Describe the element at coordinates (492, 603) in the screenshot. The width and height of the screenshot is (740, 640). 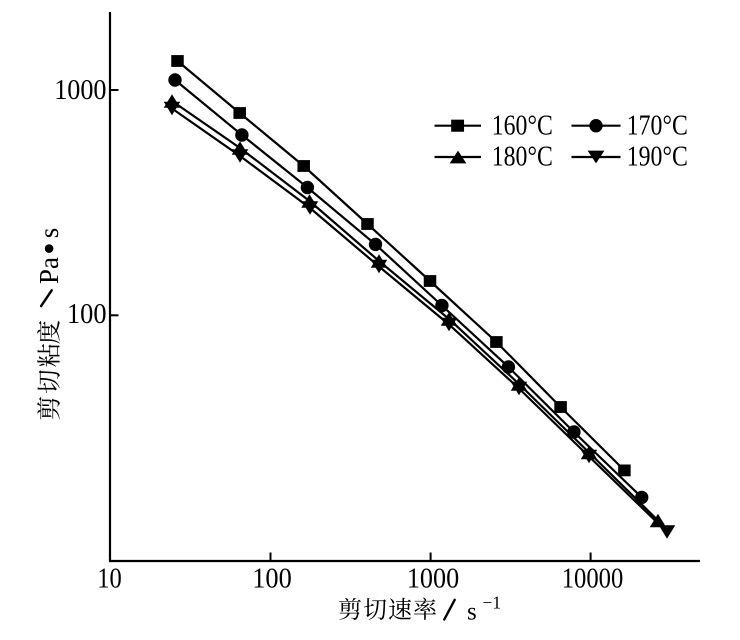
I see `svg-text: −1` at that location.